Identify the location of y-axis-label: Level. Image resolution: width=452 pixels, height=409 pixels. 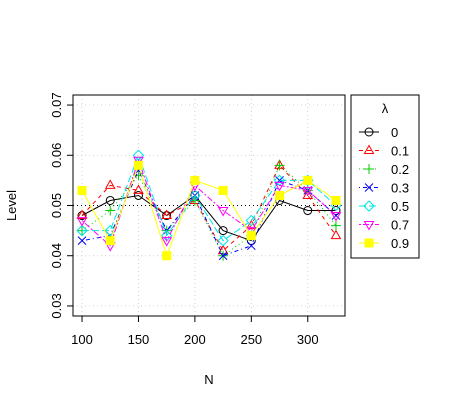
(11, 205).